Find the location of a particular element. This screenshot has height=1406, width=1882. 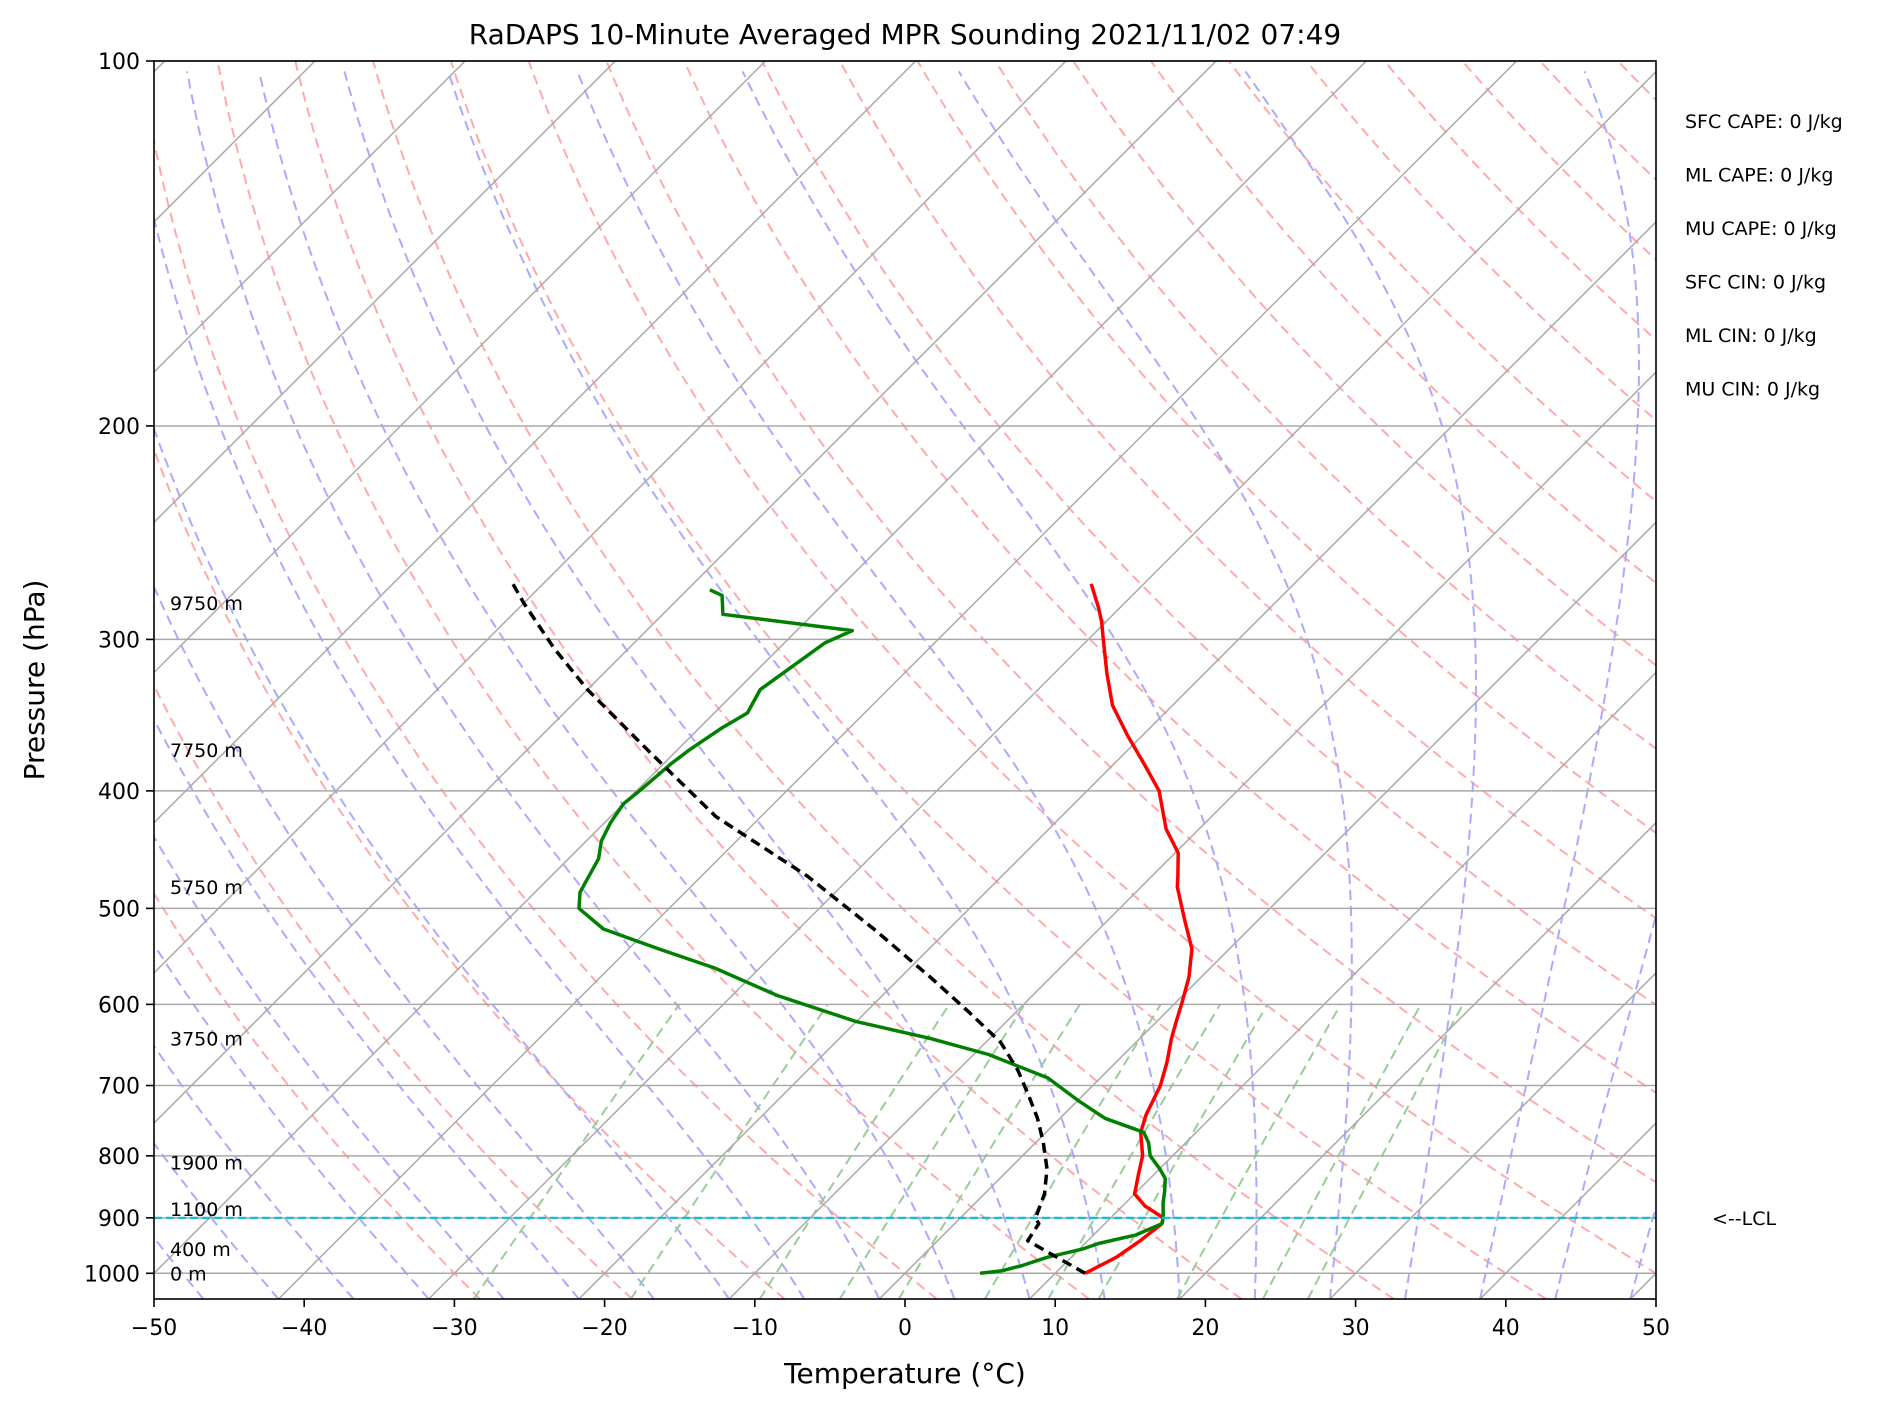

x-tick-label: 50 is located at coordinates (1656, 1328).